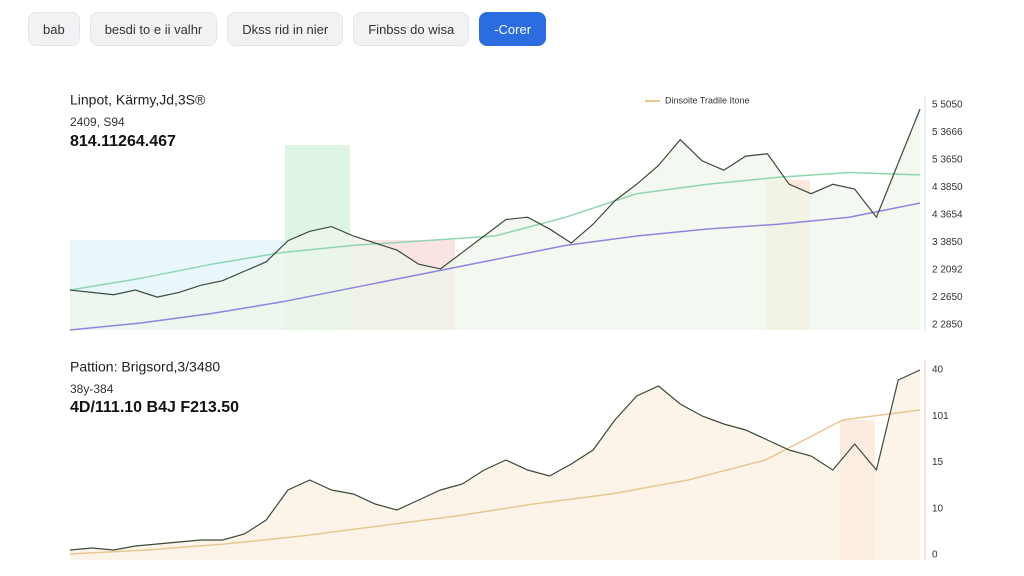  Describe the element at coordinates (513, 29) in the screenshot. I see `tab-button-active: -Corer` at that location.